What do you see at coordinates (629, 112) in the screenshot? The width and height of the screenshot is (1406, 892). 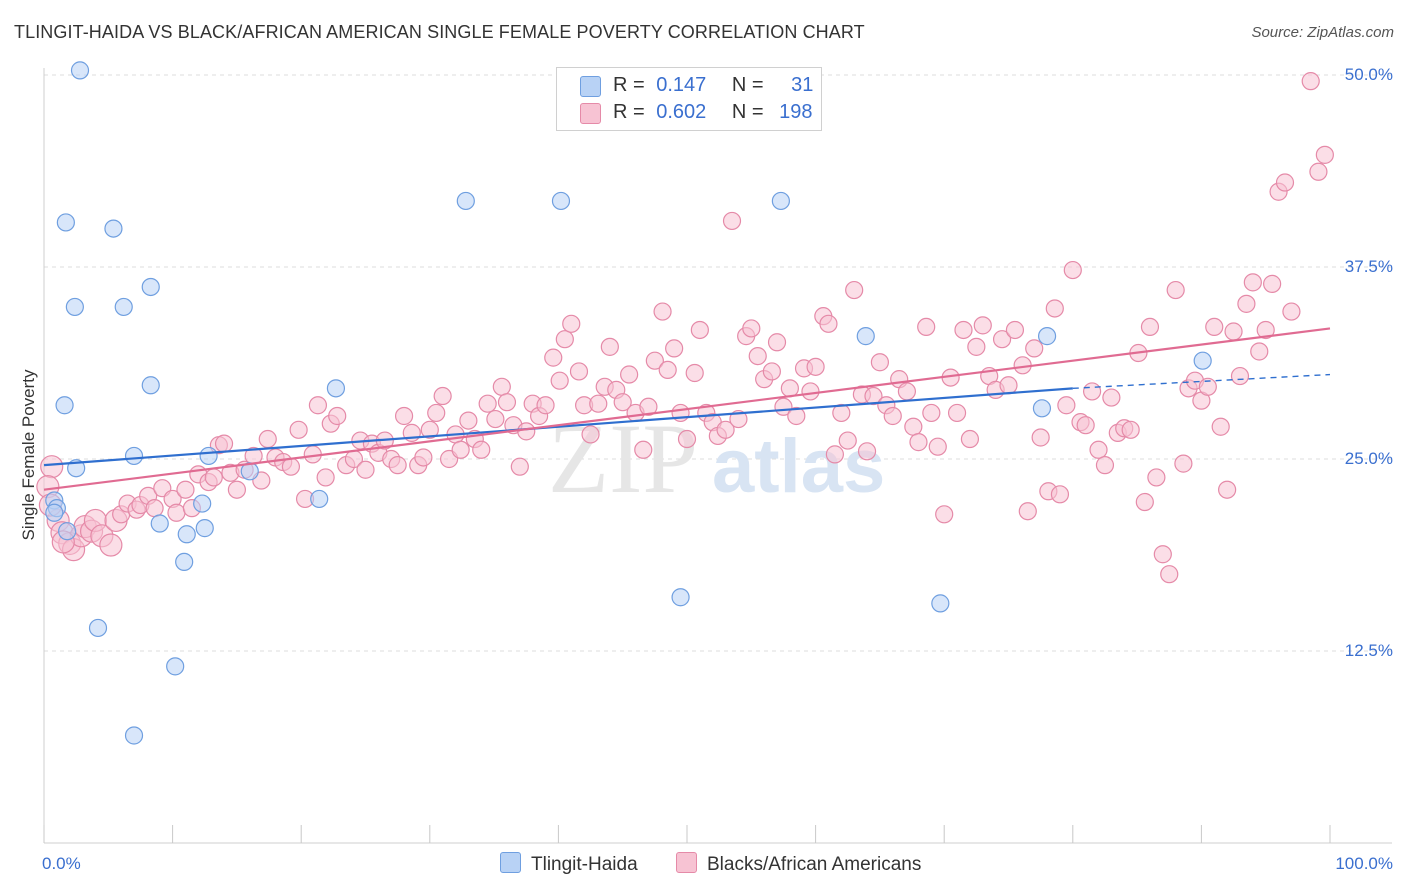 I see `legend-r-label: R =` at bounding box center [629, 112].